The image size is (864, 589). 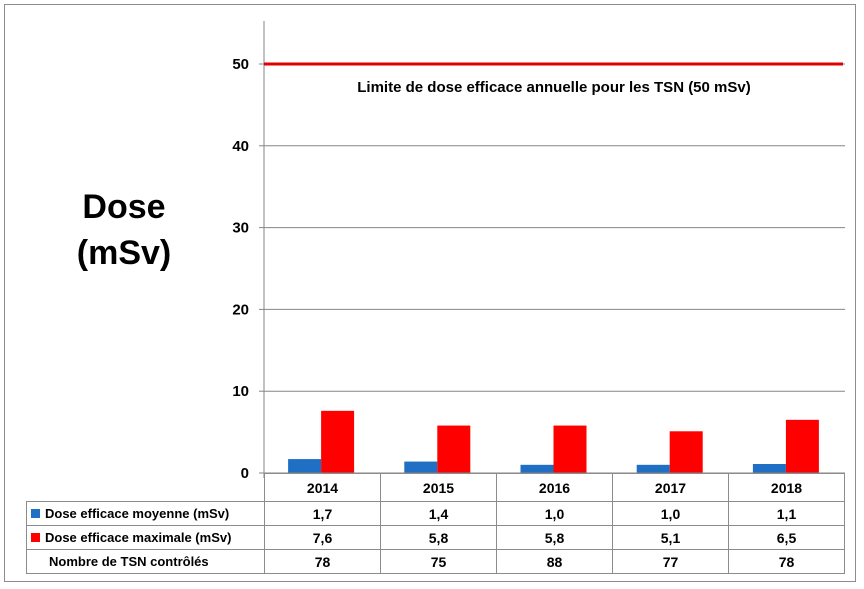 I want to click on data-label: 75, so click(x=438, y=561).